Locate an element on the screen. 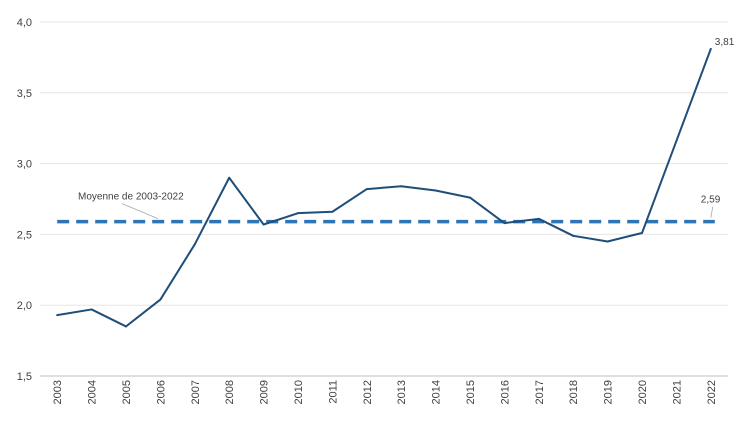 The width and height of the screenshot is (750, 422). x-tick-label: 2022 is located at coordinates (712, 392).